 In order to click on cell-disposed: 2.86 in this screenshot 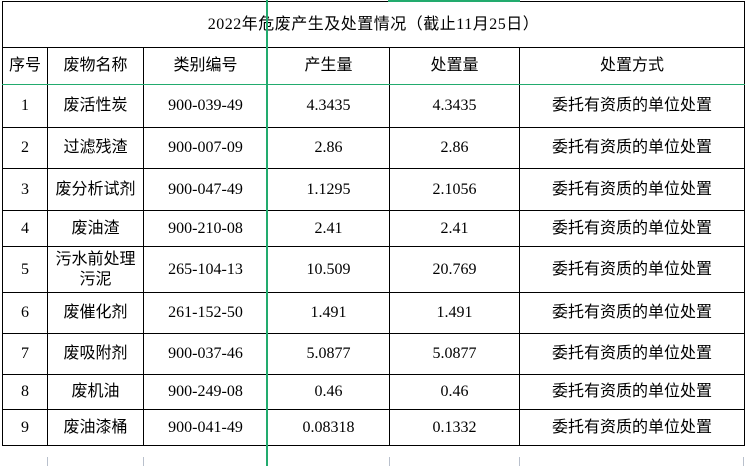, I will do `click(454, 148)`.